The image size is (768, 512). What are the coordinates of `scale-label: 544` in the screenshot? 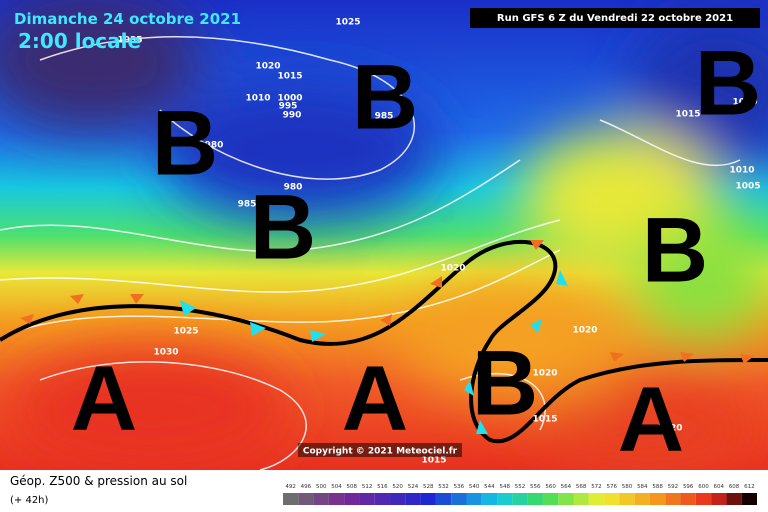 It's located at (489, 487).